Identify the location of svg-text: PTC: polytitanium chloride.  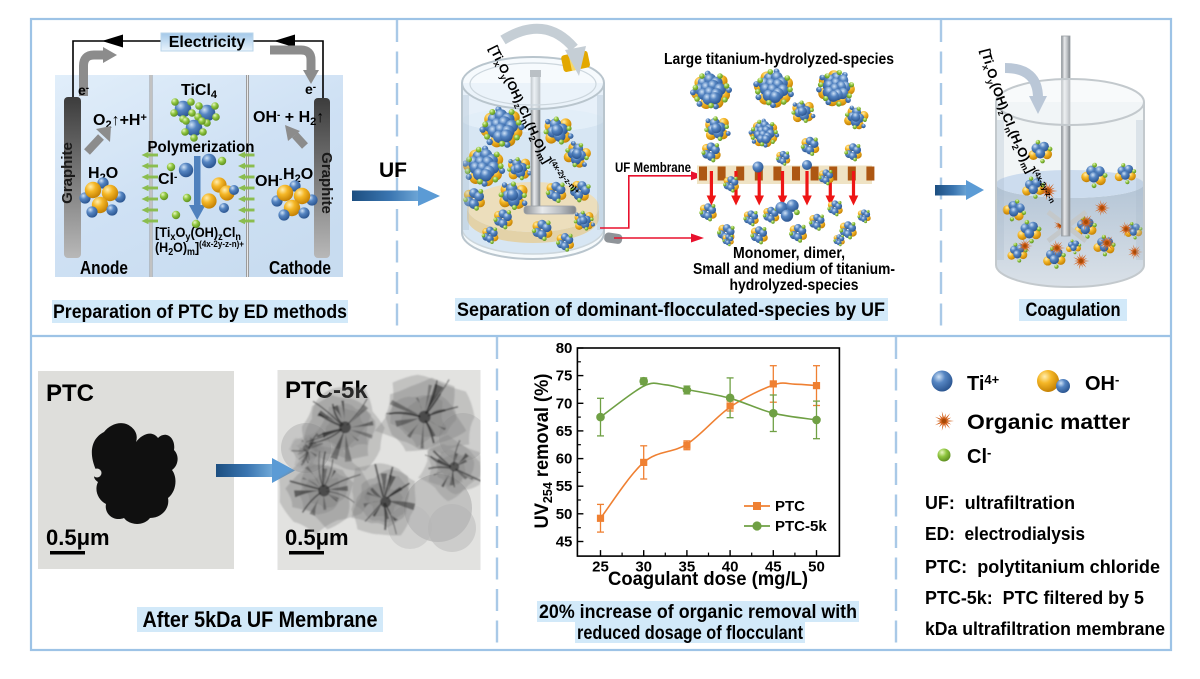
(1042, 567).